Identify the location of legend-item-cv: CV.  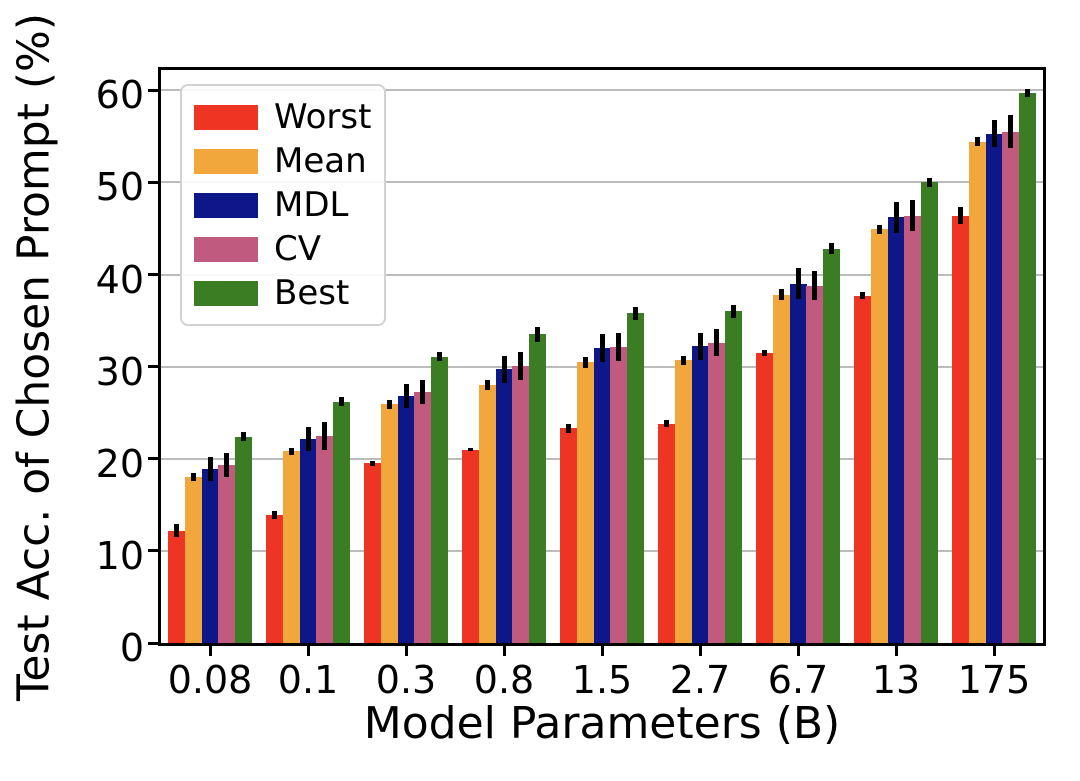
(289, 249).